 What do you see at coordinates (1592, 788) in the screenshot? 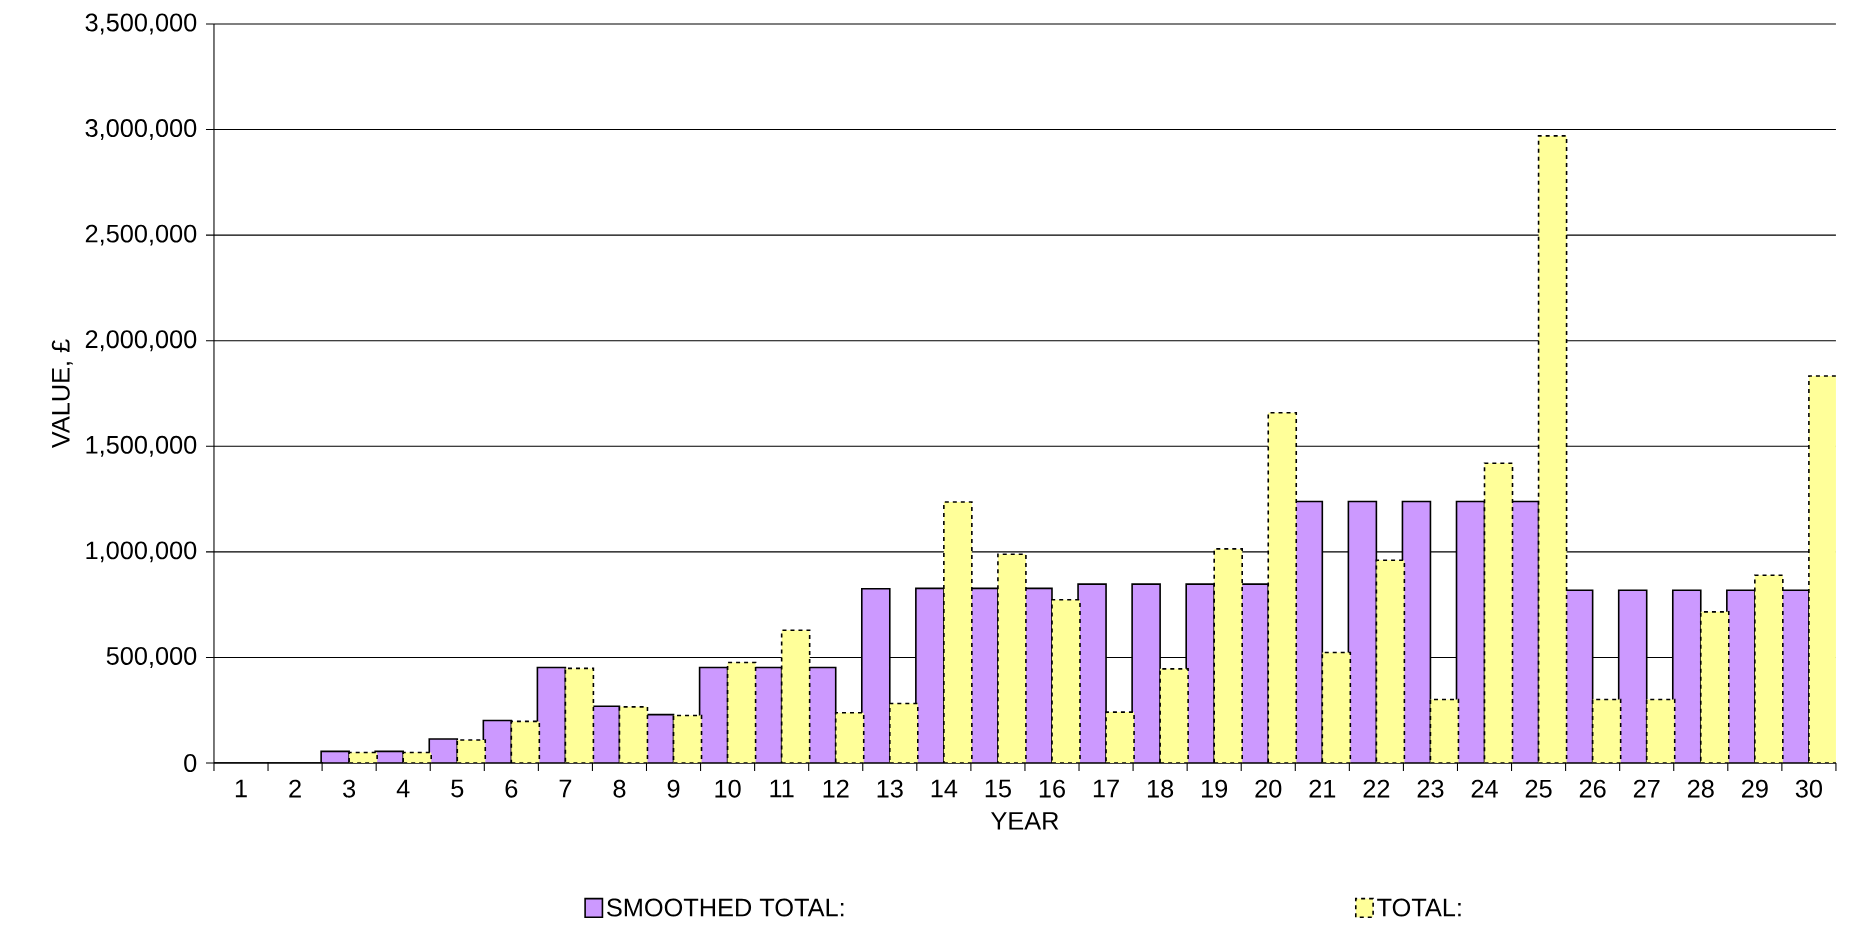
I see `x-tick-label: 26` at bounding box center [1592, 788].